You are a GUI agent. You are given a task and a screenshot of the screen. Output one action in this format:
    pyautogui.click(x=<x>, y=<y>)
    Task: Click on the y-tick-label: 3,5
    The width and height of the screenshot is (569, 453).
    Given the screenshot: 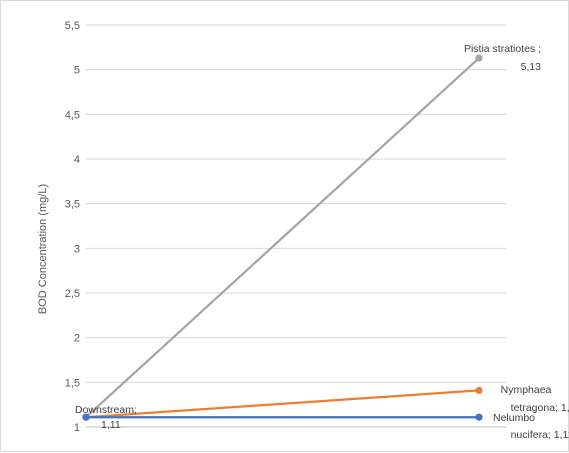 What is the action you would take?
    pyautogui.click(x=72, y=205)
    